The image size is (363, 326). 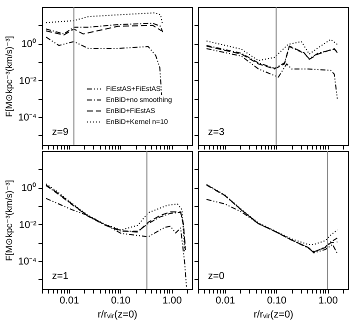 I want to click on annotation: z=9, so click(x=60, y=132).